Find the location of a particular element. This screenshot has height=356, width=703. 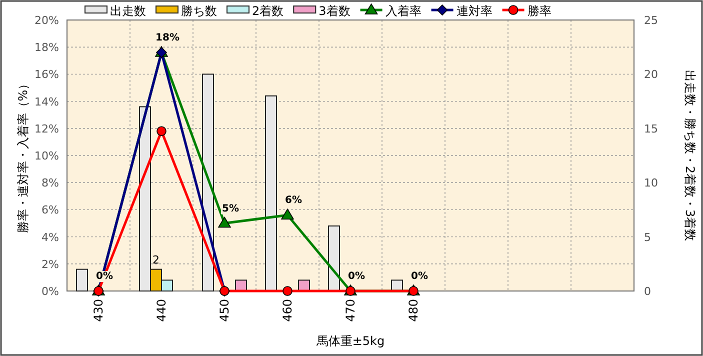

y-axis-title: 勝率・連対率・入着率（%） is located at coordinates (23, 156).